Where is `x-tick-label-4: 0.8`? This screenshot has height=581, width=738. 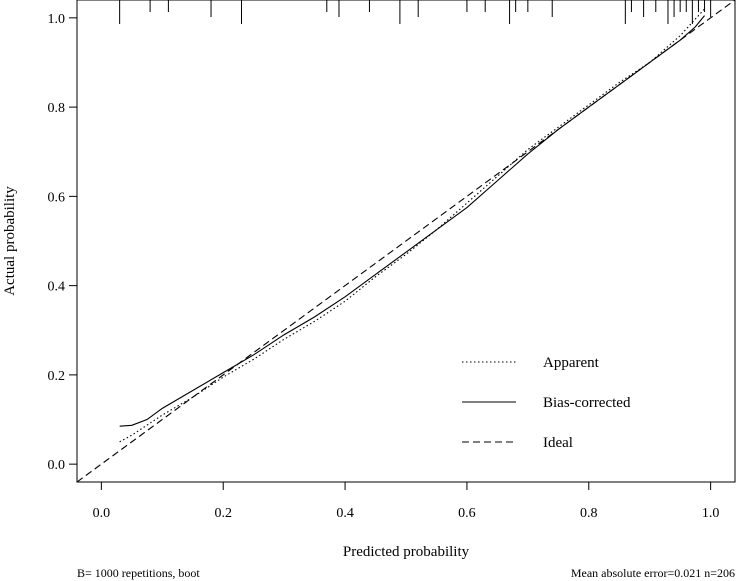
x-tick-label-4: 0.8 is located at coordinates (589, 513).